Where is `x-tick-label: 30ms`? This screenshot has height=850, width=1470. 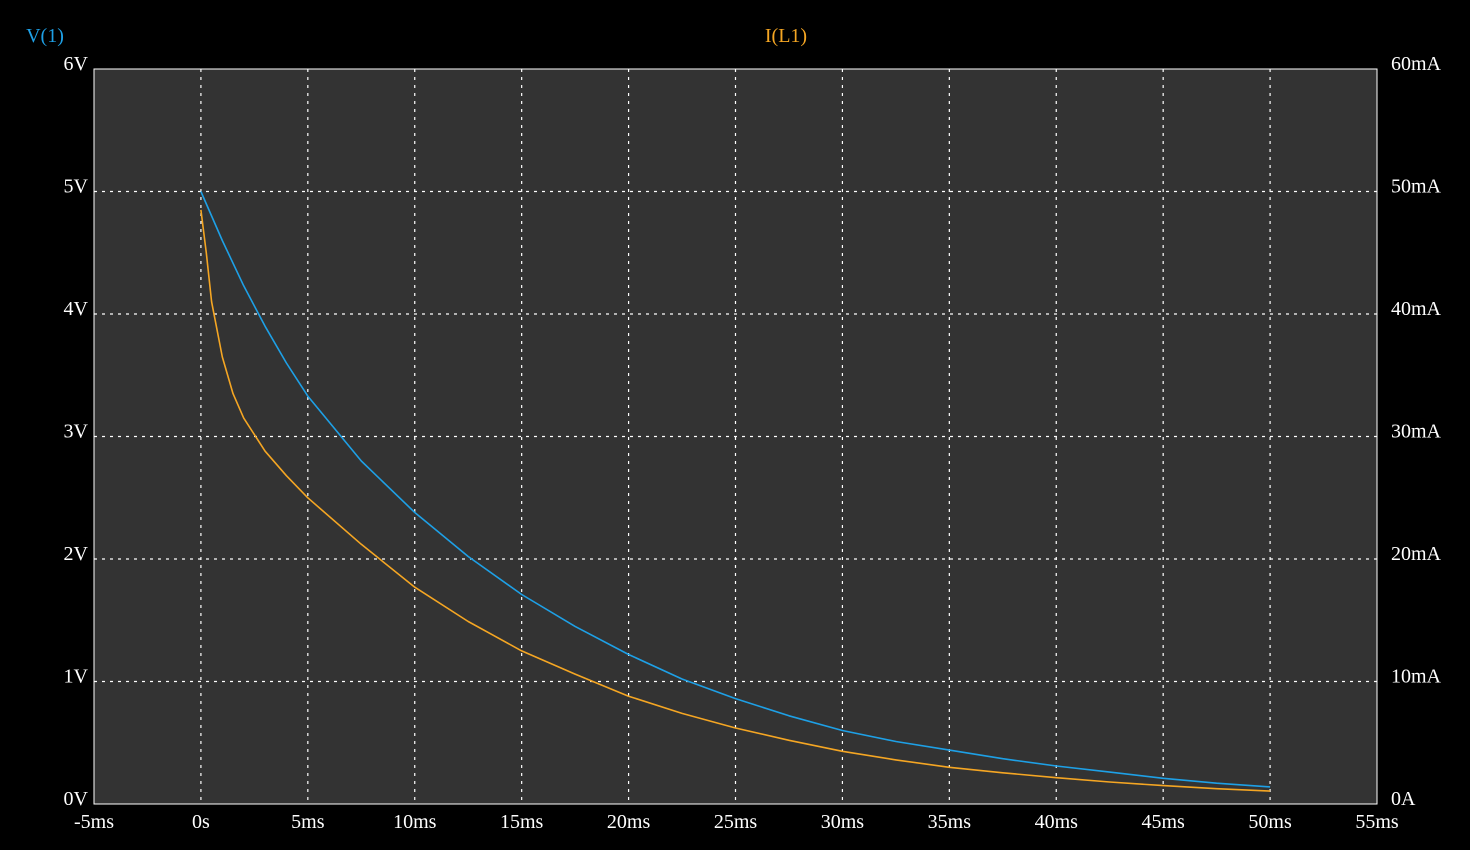 x-tick-label: 30ms is located at coordinates (843, 822).